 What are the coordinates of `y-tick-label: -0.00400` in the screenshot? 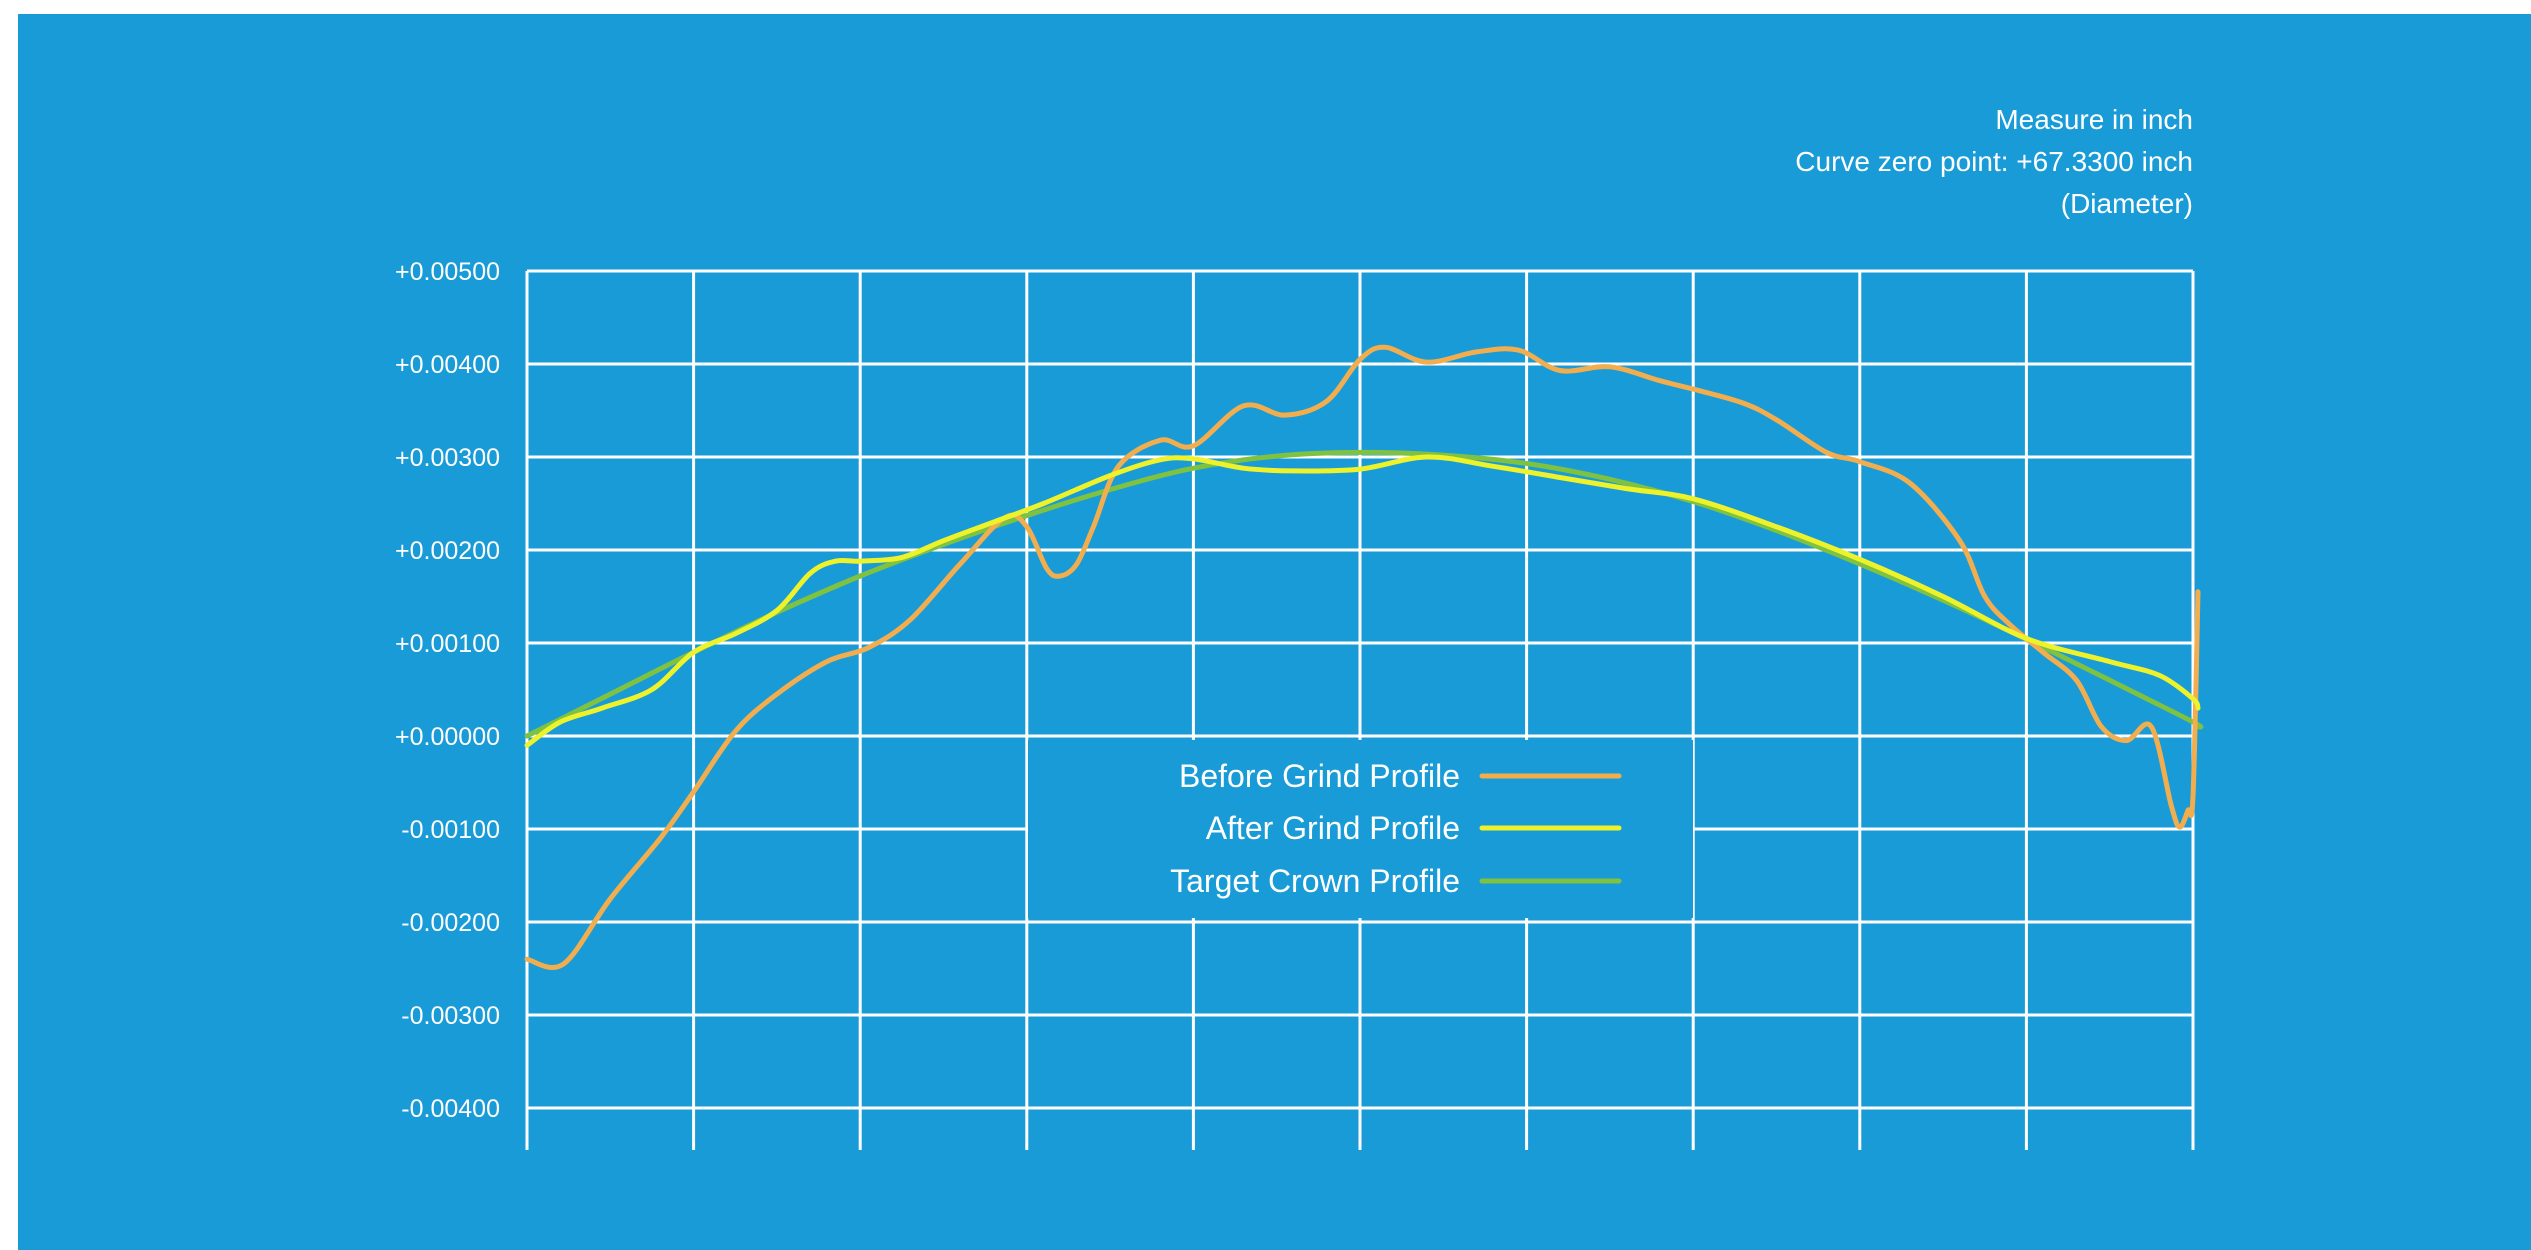 It's located at (450, 1109).